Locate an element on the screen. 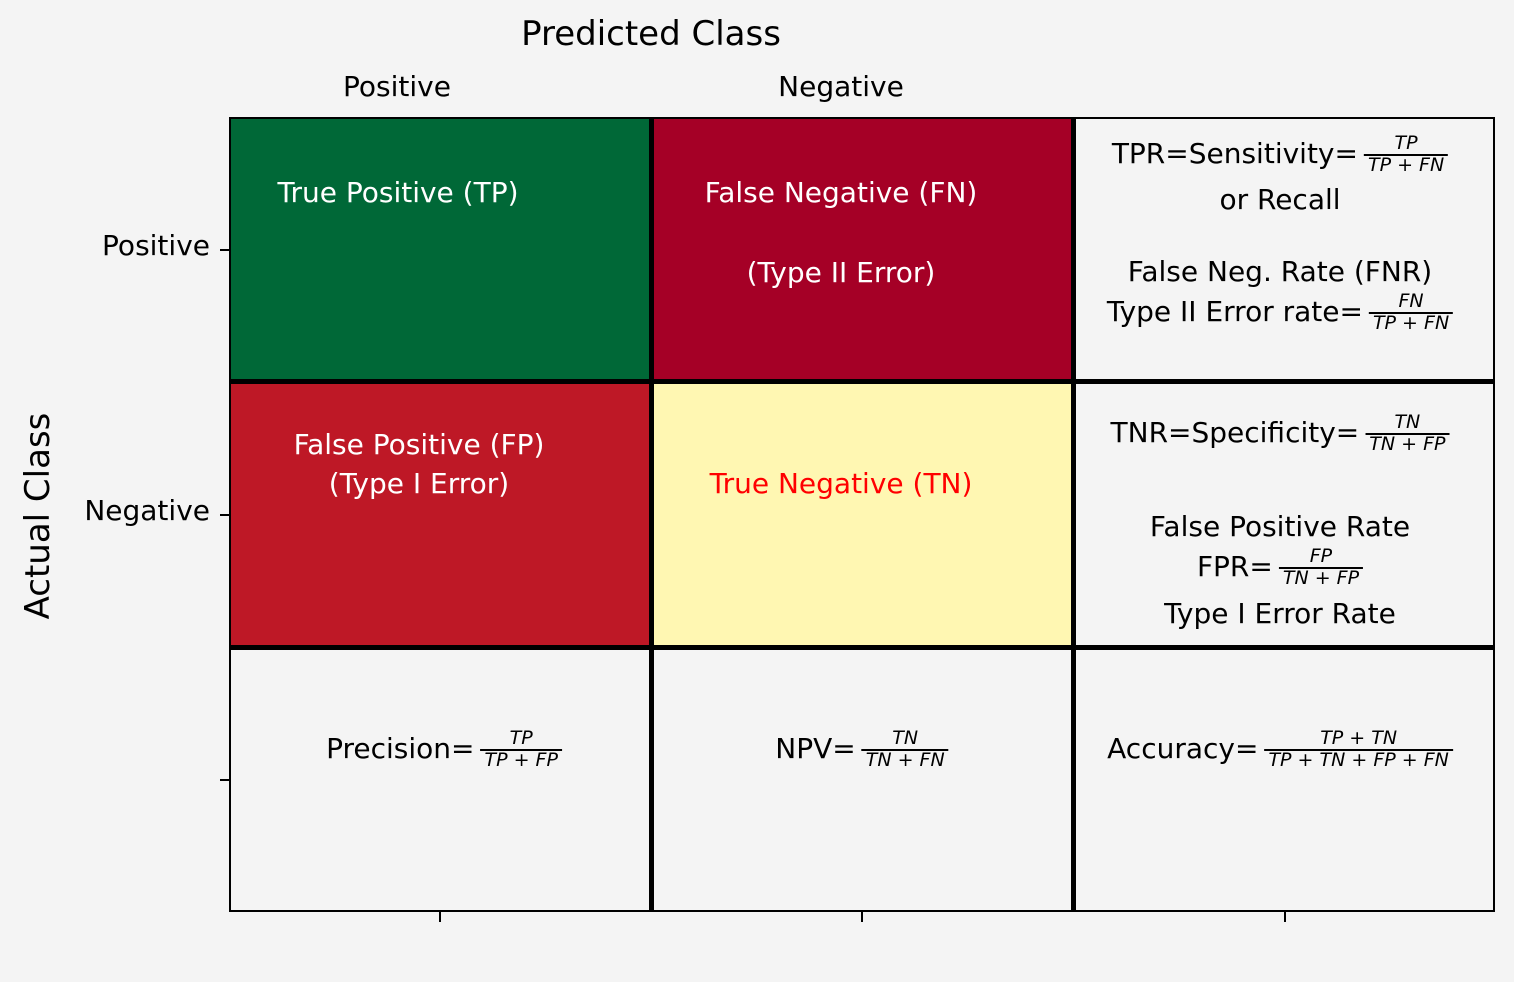 This screenshot has height=982, width=1514. fnr-label: Type II Error rate= is located at coordinates (1234, 311).